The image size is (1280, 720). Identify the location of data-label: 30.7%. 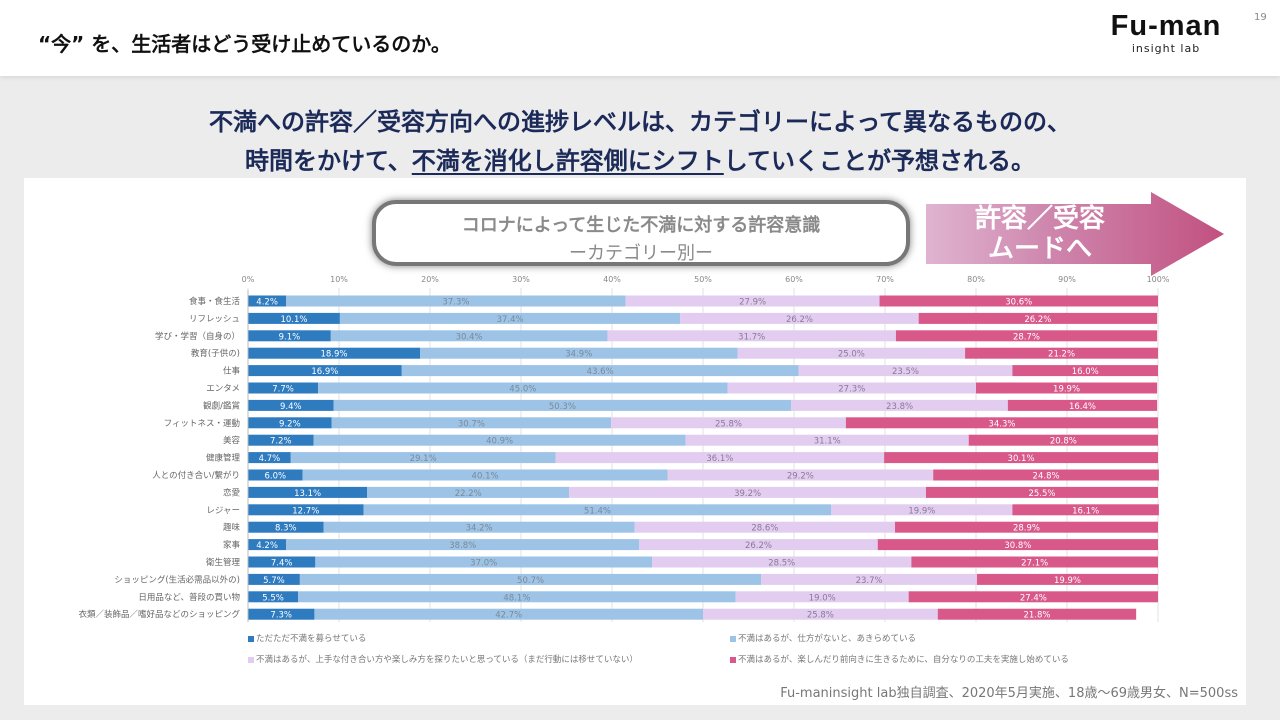
(471, 424).